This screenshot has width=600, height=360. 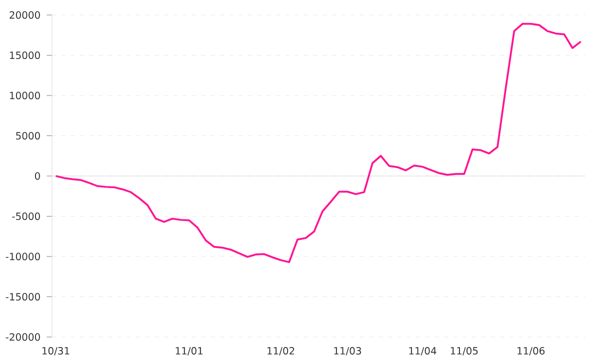 I want to click on x-tick-label: 11/03, so click(x=348, y=351).